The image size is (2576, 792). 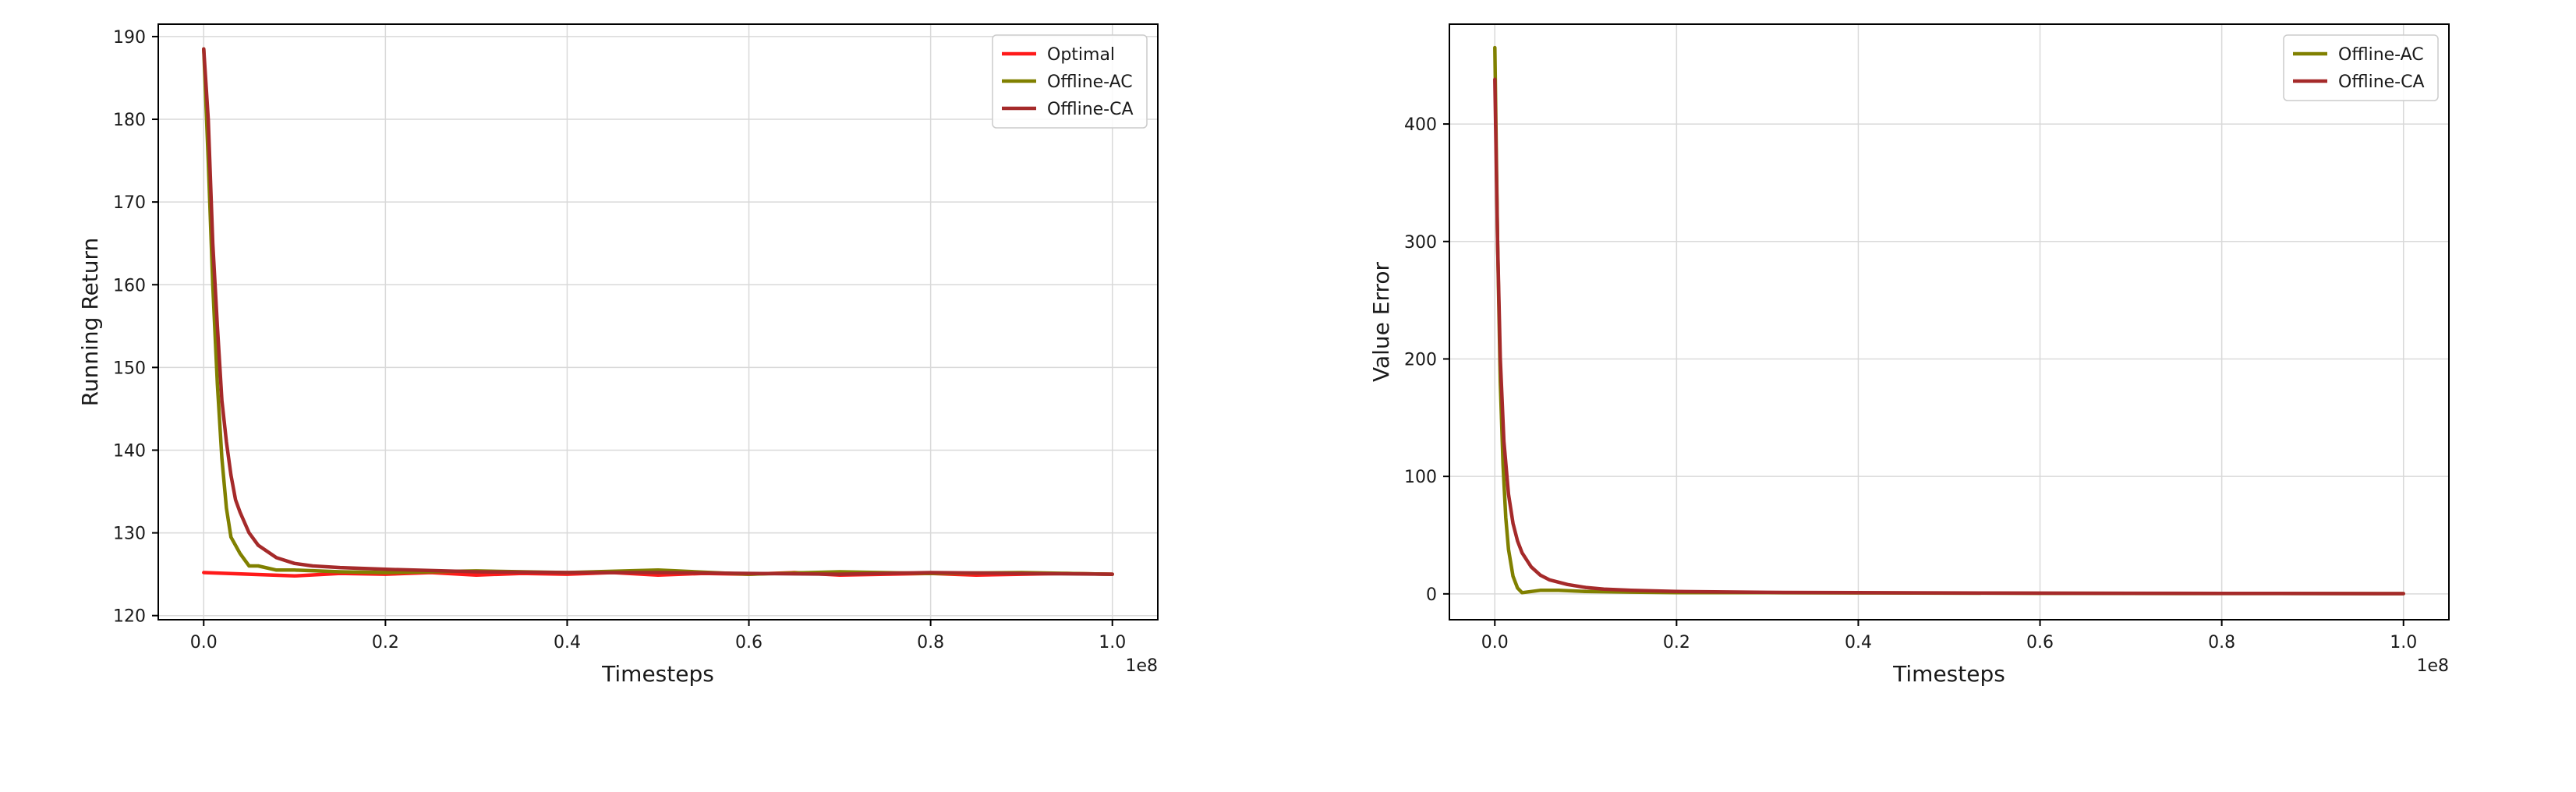 What do you see at coordinates (129, 120) in the screenshot?
I see `y-tick-label: 180` at bounding box center [129, 120].